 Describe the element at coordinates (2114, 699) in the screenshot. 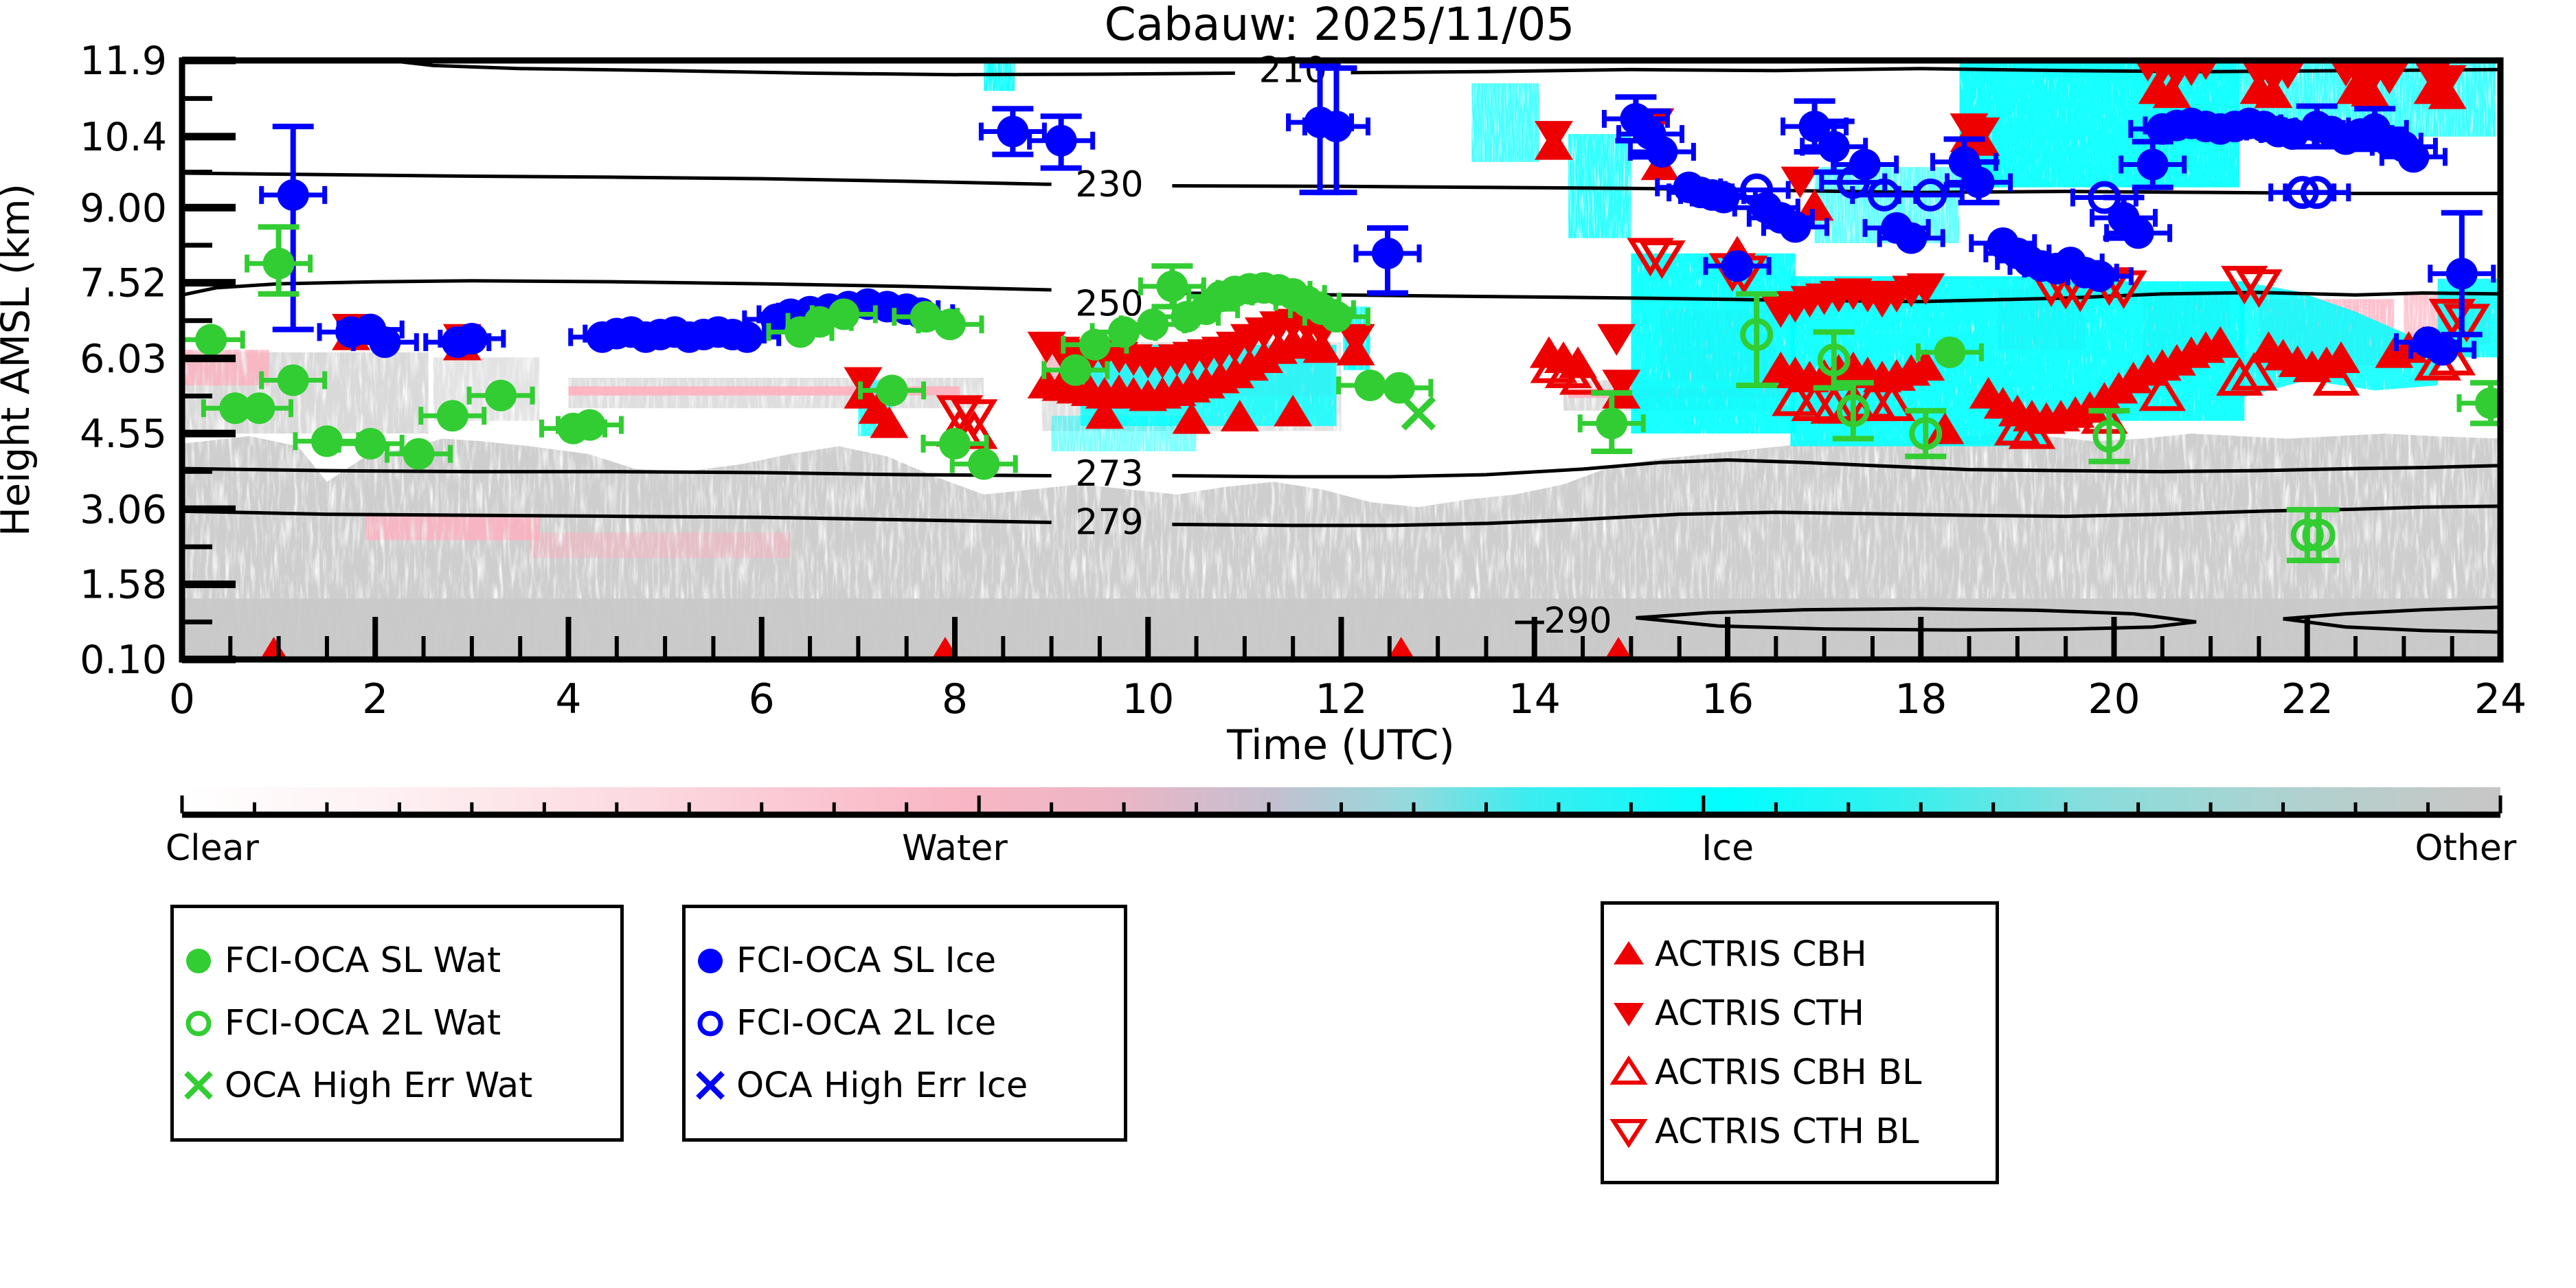

I see `svg-text: 20` at that location.